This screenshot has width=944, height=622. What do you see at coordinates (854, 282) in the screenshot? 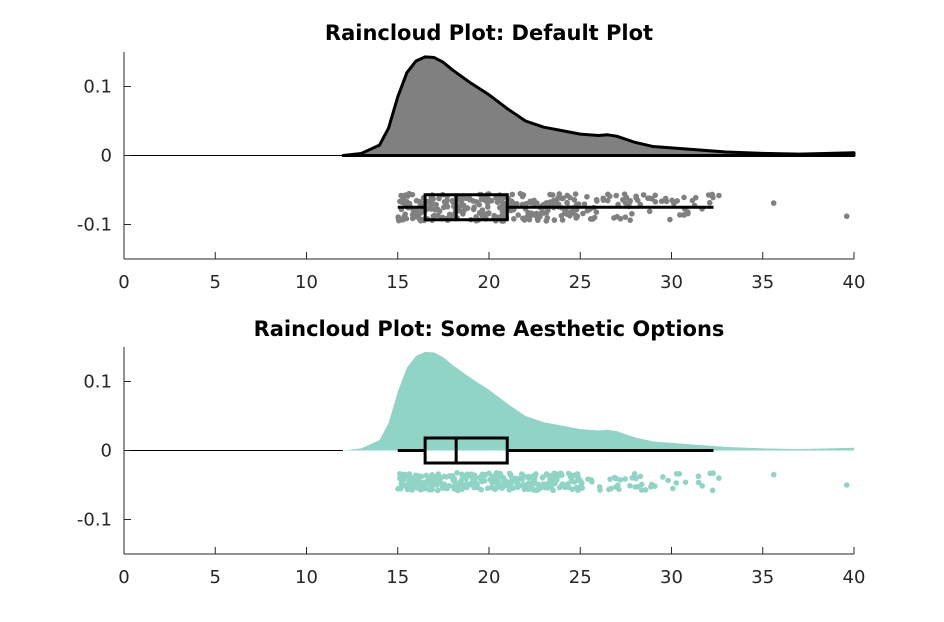
I see `x-tick-label: 40` at bounding box center [854, 282].